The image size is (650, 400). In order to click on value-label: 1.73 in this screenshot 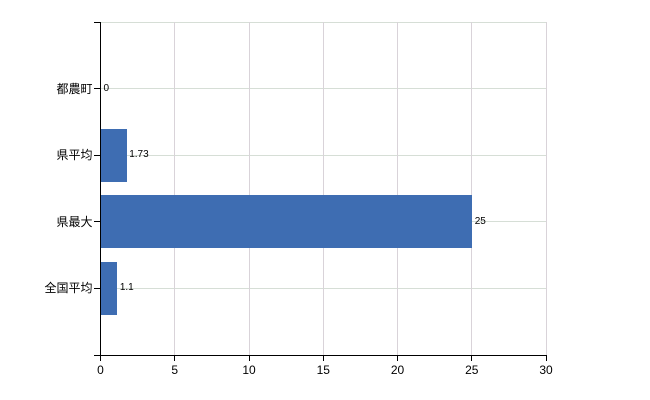, I will do `click(139, 155)`.